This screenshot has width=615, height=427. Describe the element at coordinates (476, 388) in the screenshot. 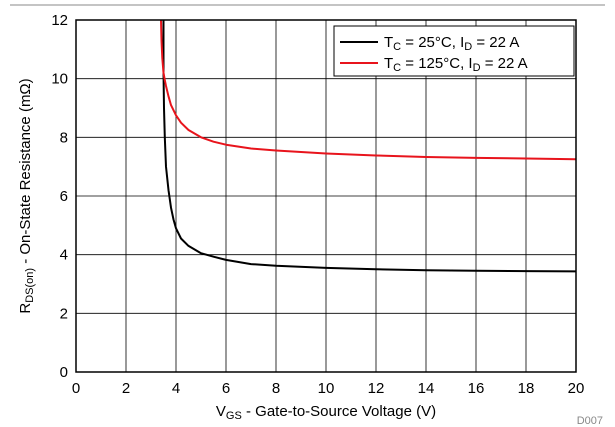

I see `x-tick-label-16: 16` at that location.